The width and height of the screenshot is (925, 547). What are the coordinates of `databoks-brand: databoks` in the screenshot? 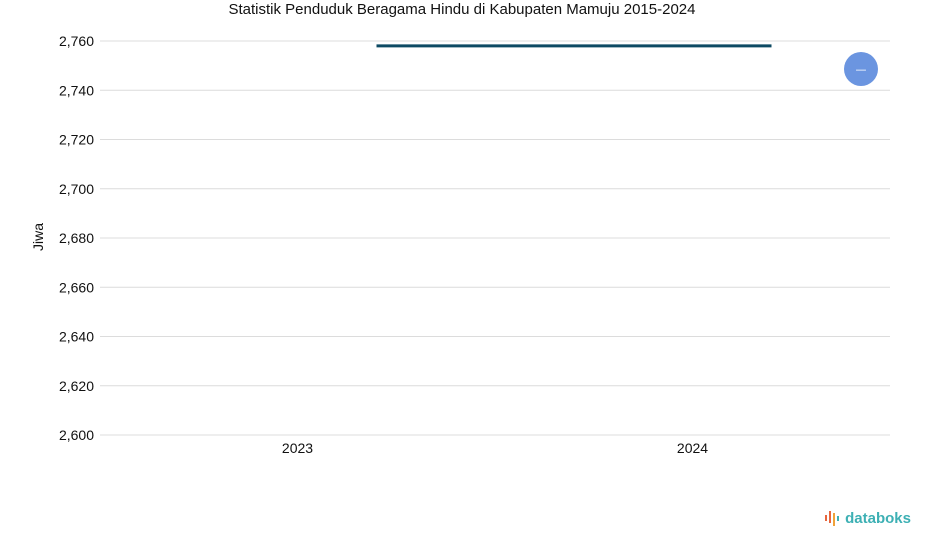 It's located at (867, 518).